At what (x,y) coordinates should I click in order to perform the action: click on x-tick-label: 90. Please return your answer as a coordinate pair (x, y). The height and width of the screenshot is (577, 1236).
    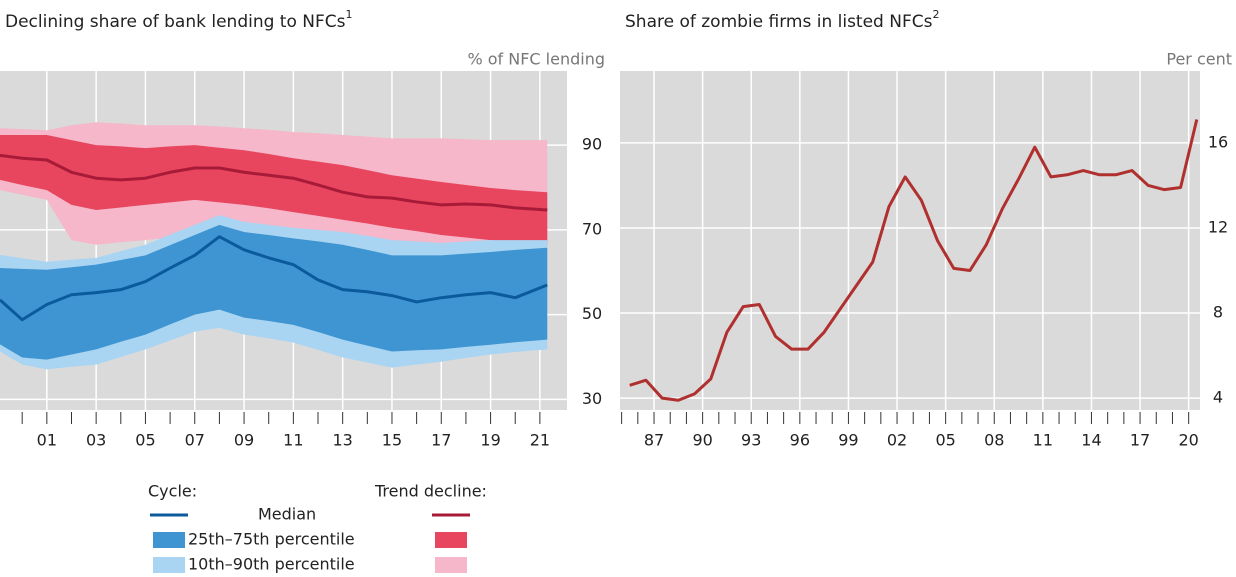
    Looking at the image, I should click on (702, 440).